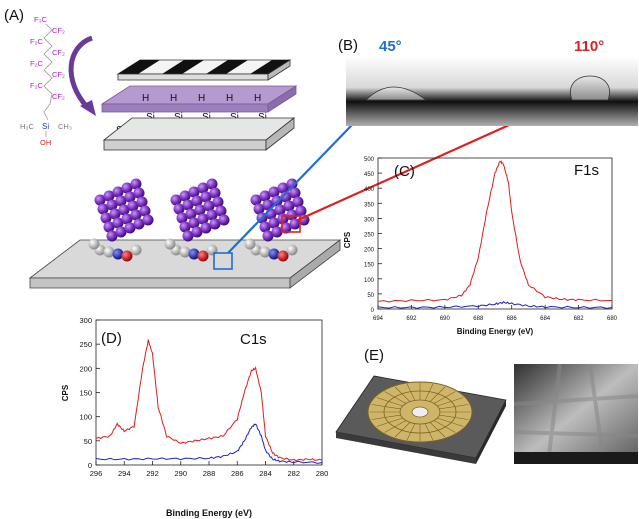 This screenshot has width=639, height=519. Describe the element at coordinates (90, 465) in the screenshot. I see `chart-d-ytick-label: 0` at that location.